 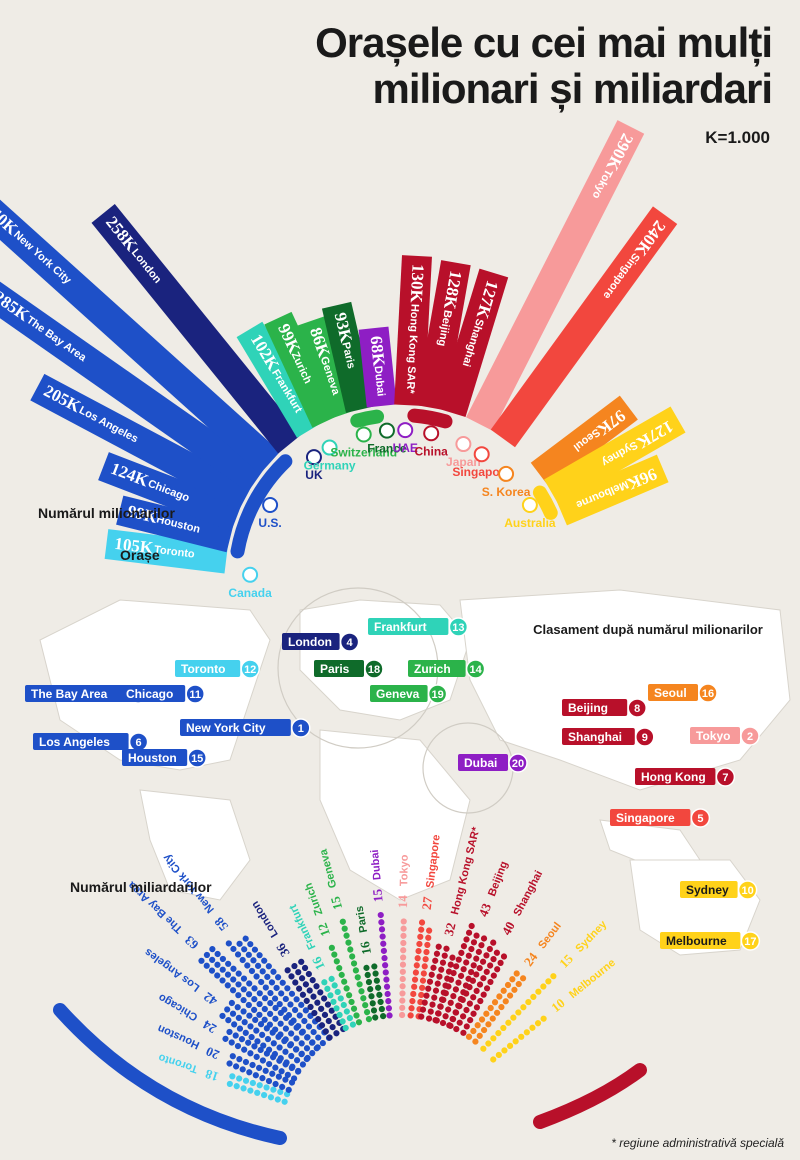 What do you see at coordinates (747, 891) in the screenshot?
I see `rank-number-sydney: 10` at bounding box center [747, 891].